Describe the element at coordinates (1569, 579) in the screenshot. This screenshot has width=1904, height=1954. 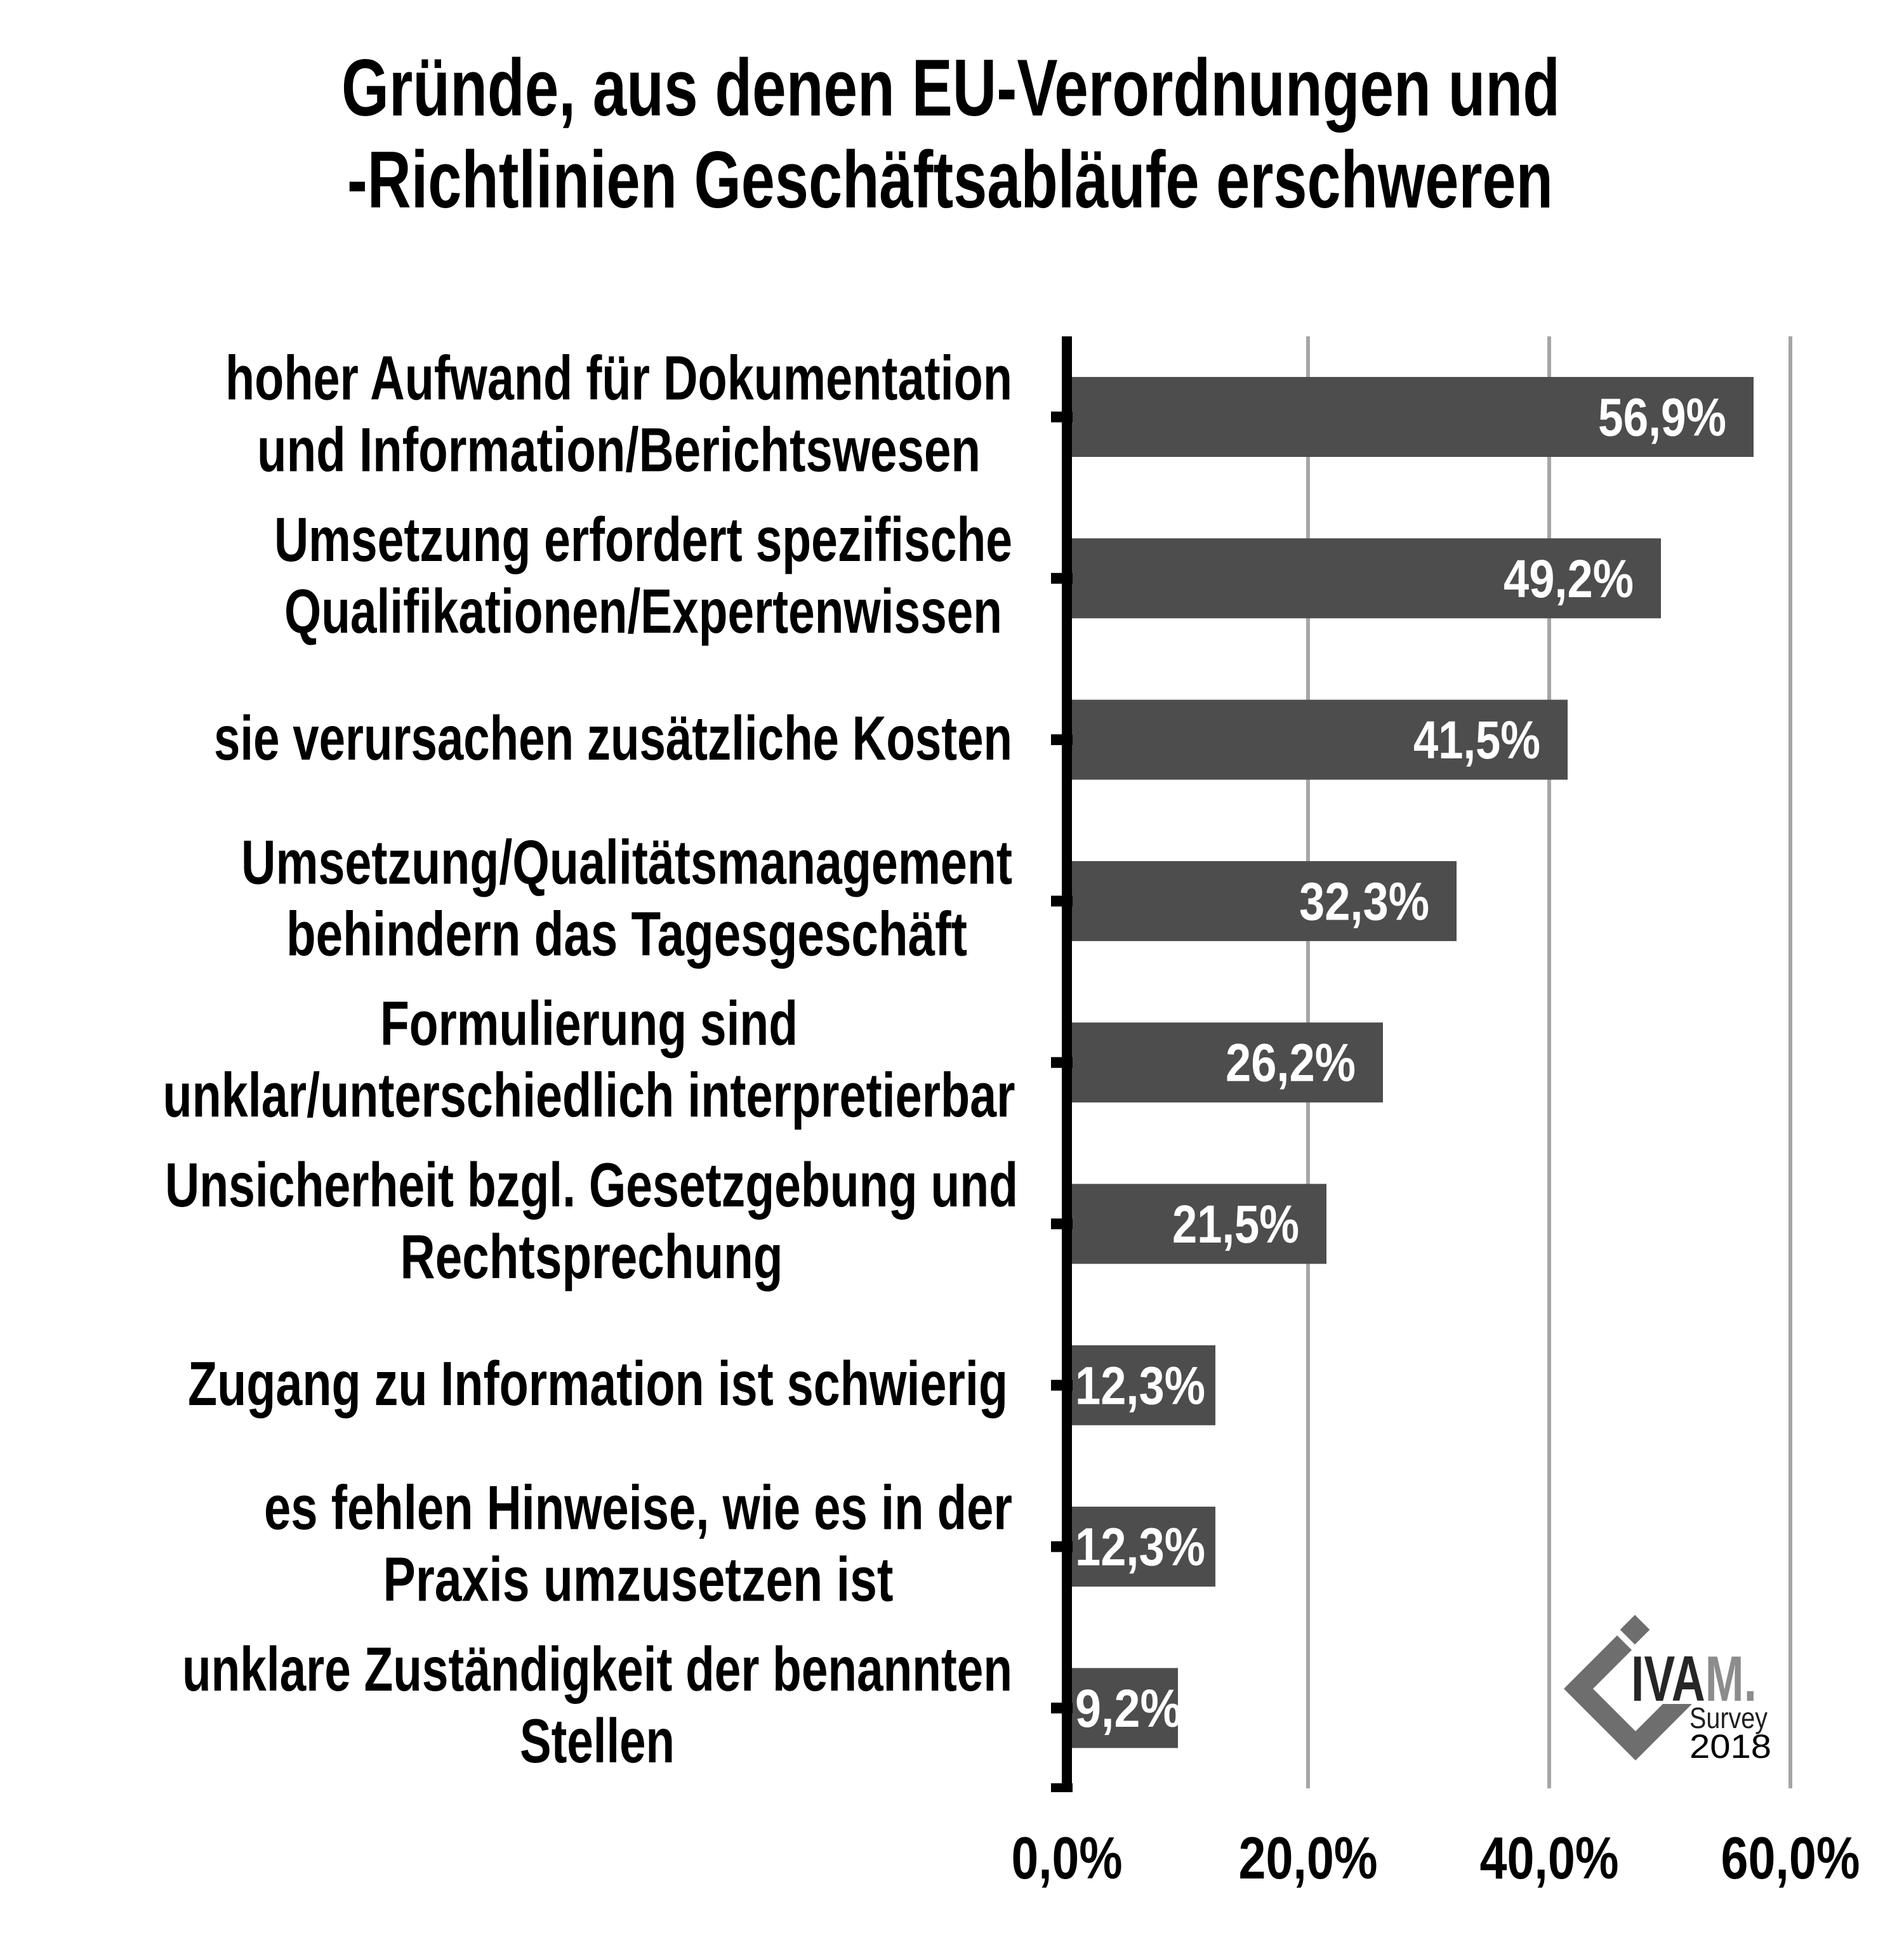
I see `svg-text: 49,2%` at that location.